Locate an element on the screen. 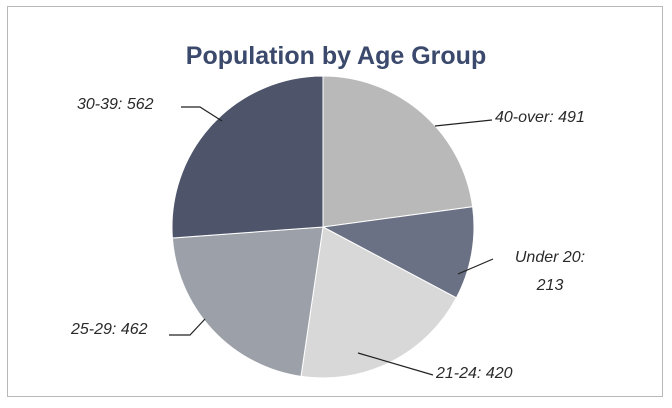 This screenshot has width=672, height=408. data-label: 21-24: 420 is located at coordinates (474, 373).